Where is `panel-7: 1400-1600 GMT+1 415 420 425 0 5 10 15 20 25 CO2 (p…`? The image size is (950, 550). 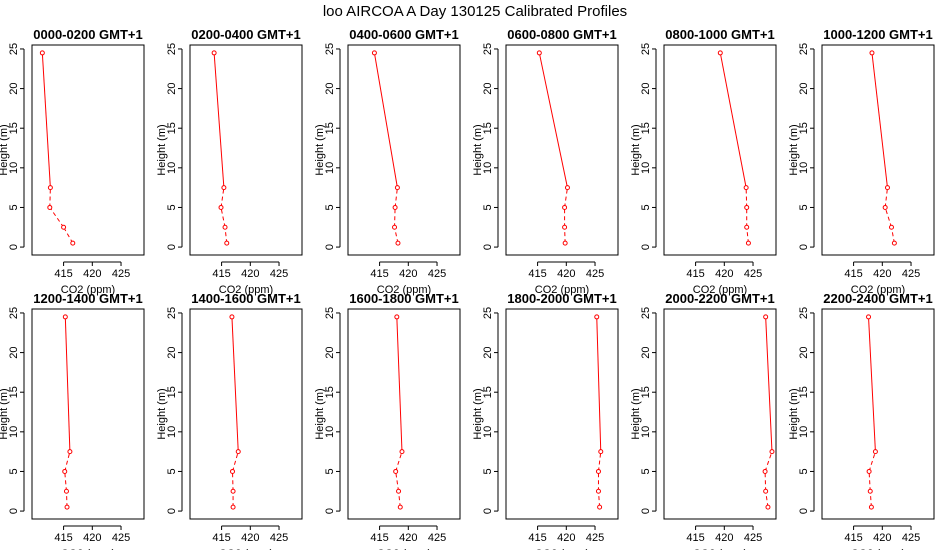 panel-7: 1400-1600 GMT+1 415 420 425 0 5 10 15 20 25 CO2 (p… is located at coordinates (229, 420).